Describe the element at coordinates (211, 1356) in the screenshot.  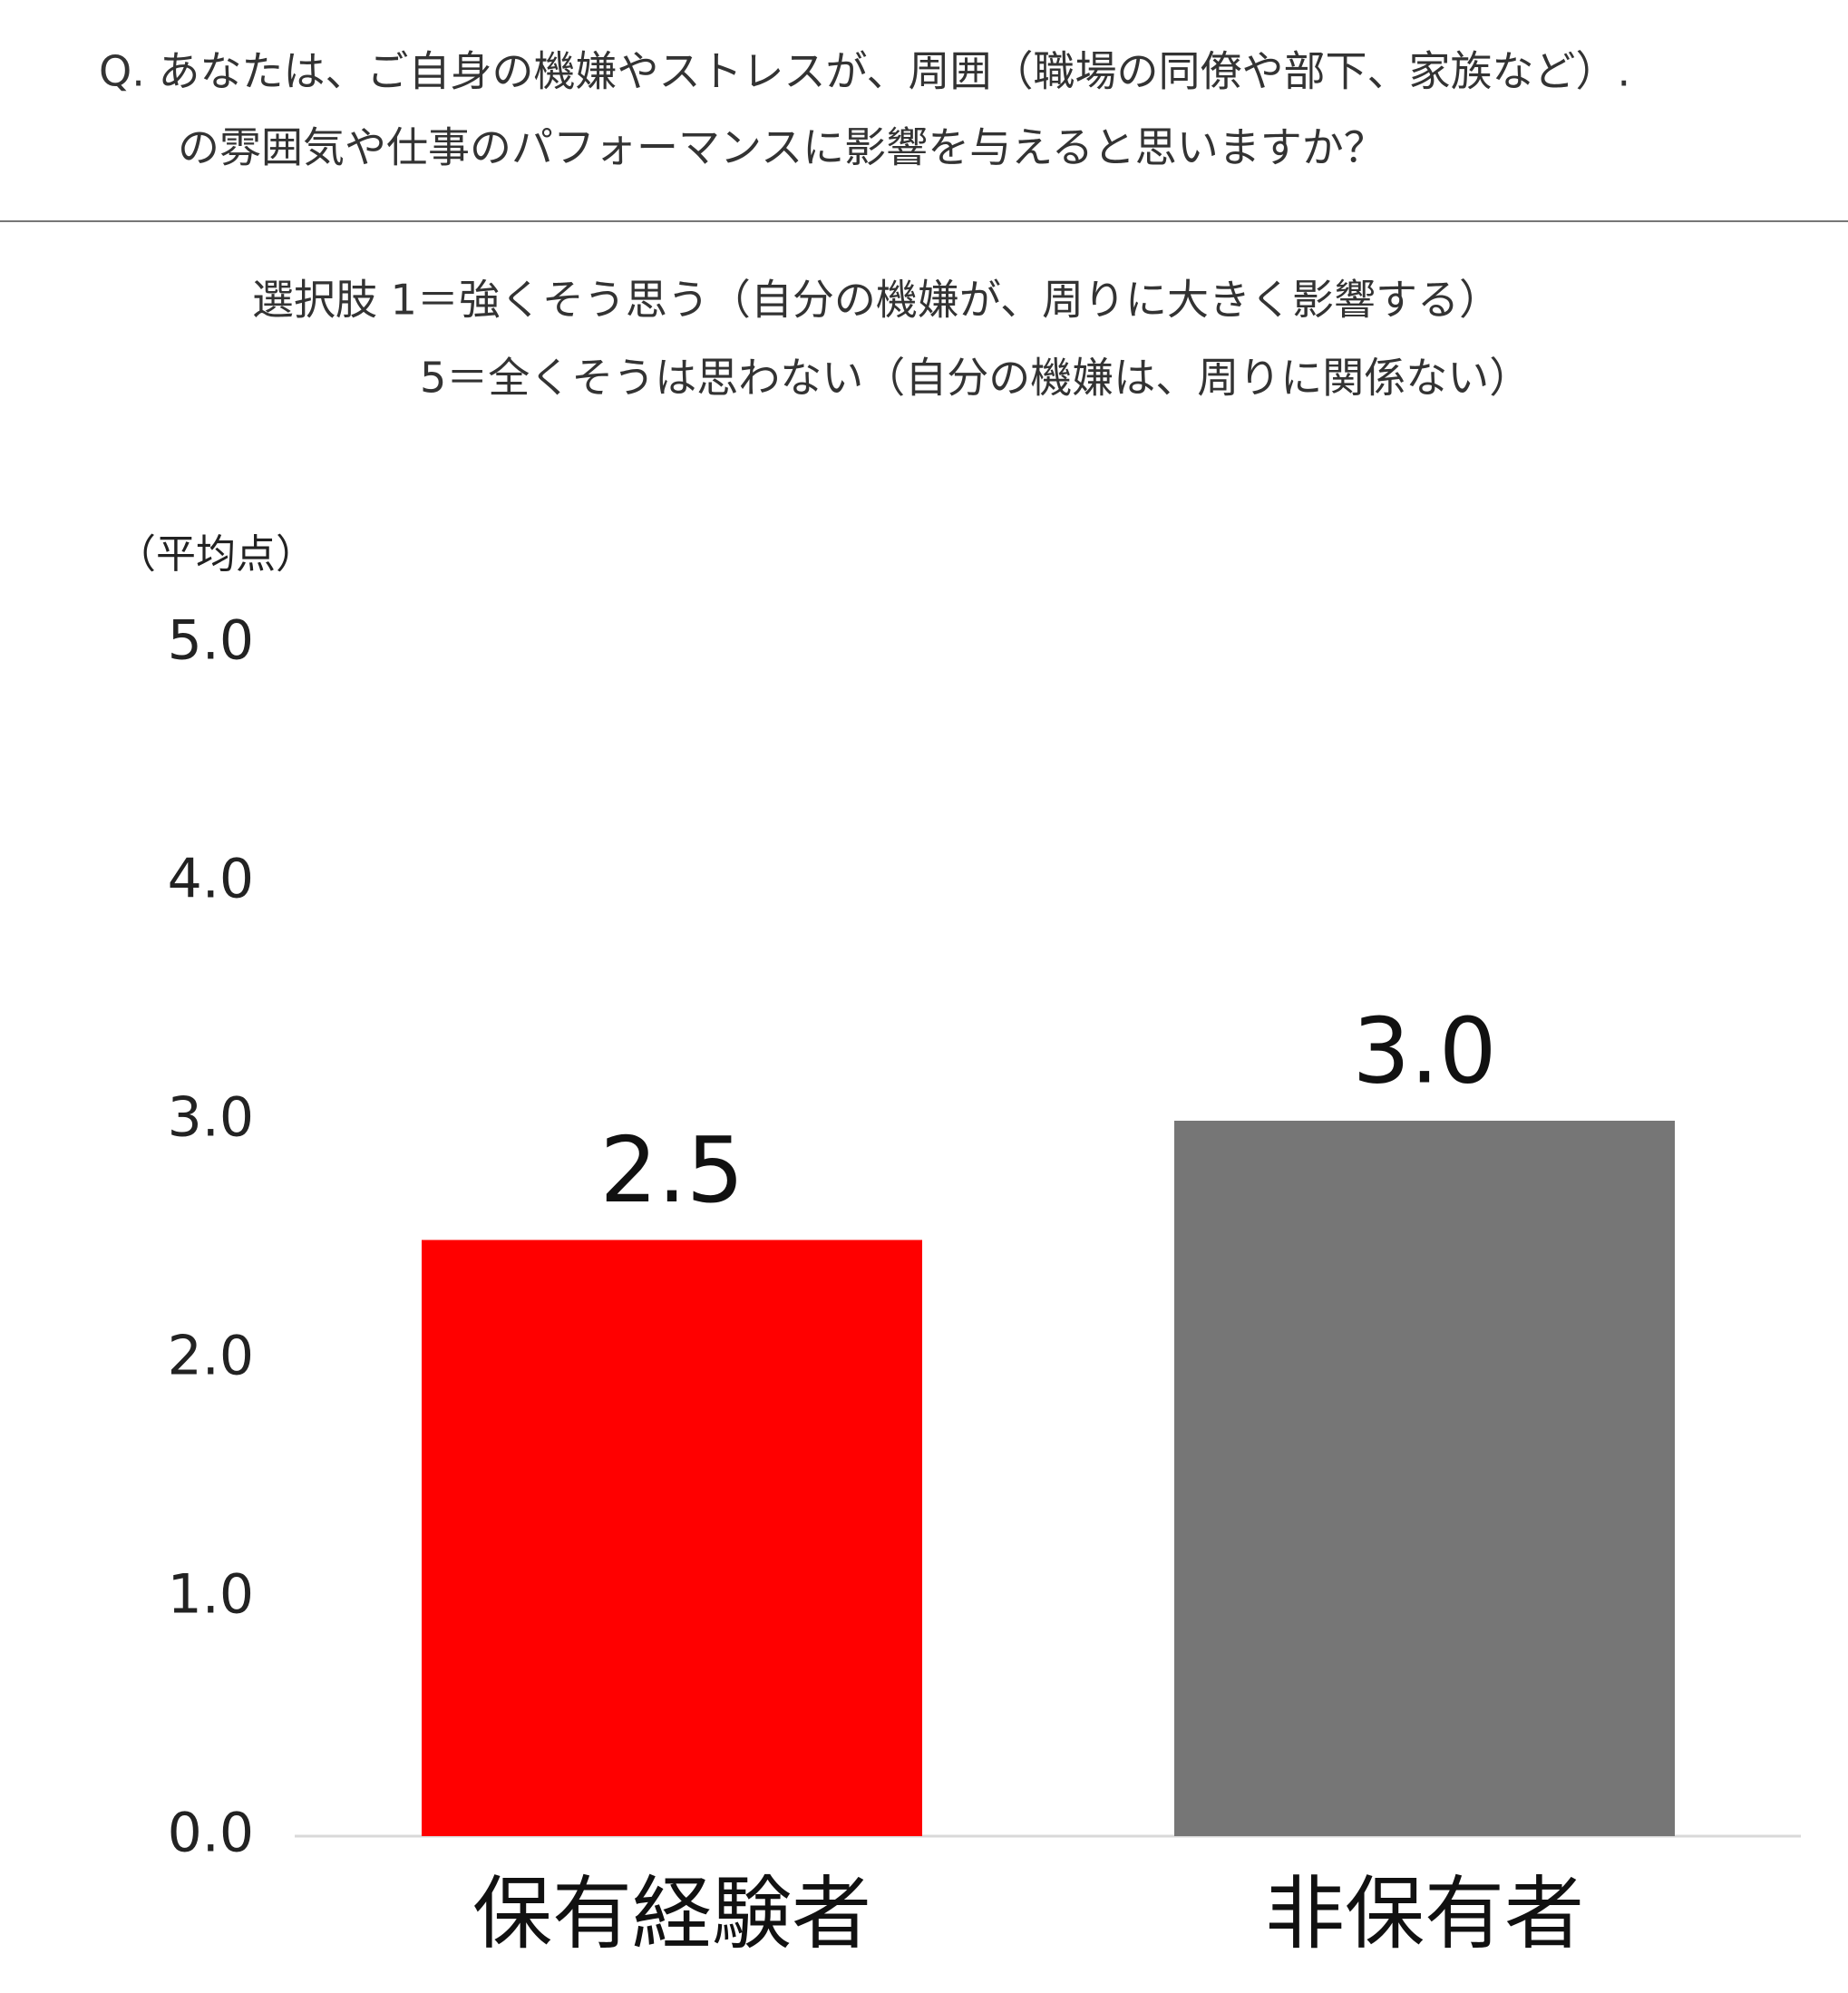
I see `y-tick-label: 2.0` at that location.